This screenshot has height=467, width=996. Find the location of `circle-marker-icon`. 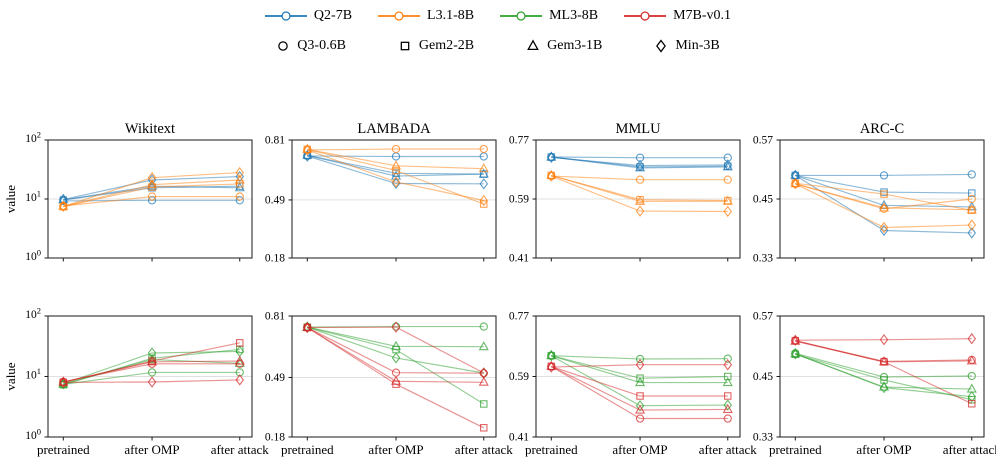

circle-marker-icon is located at coordinates (283, 46).